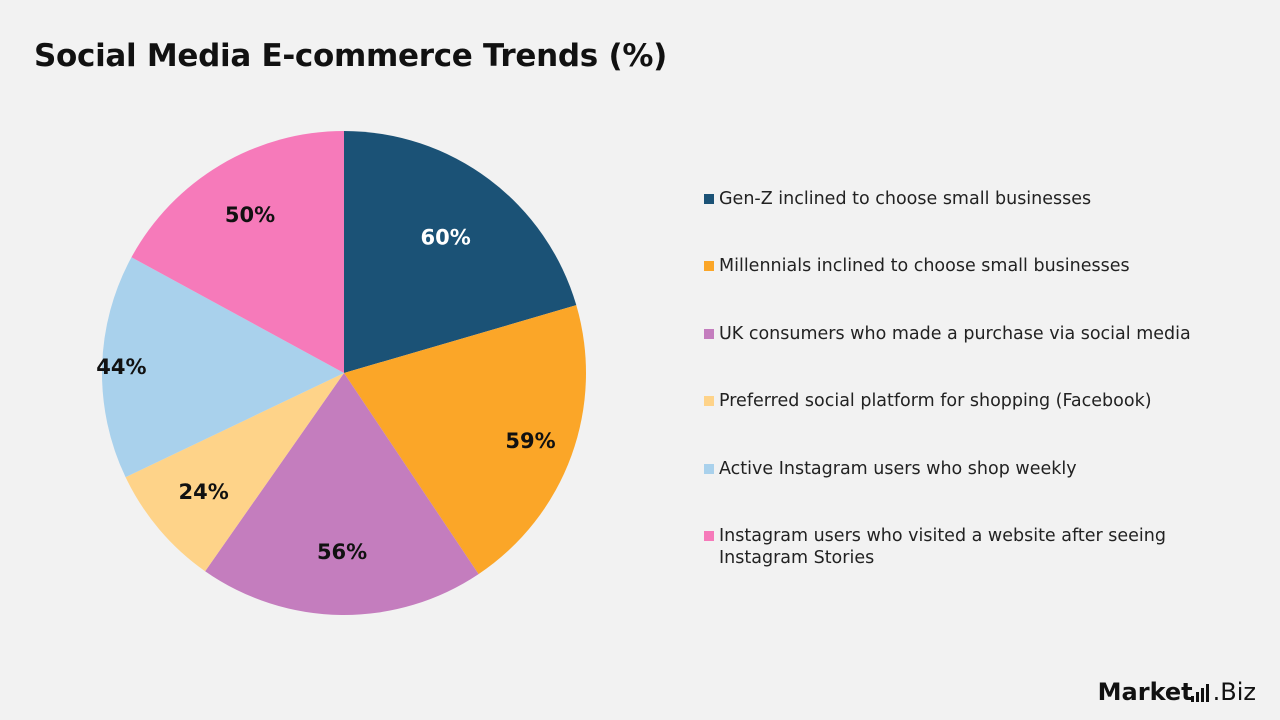 The width and height of the screenshot is (1280, 720). I want to click on legend-item-instagram-weekly: Active Instagram users who shop weekly, so click(971, 469).